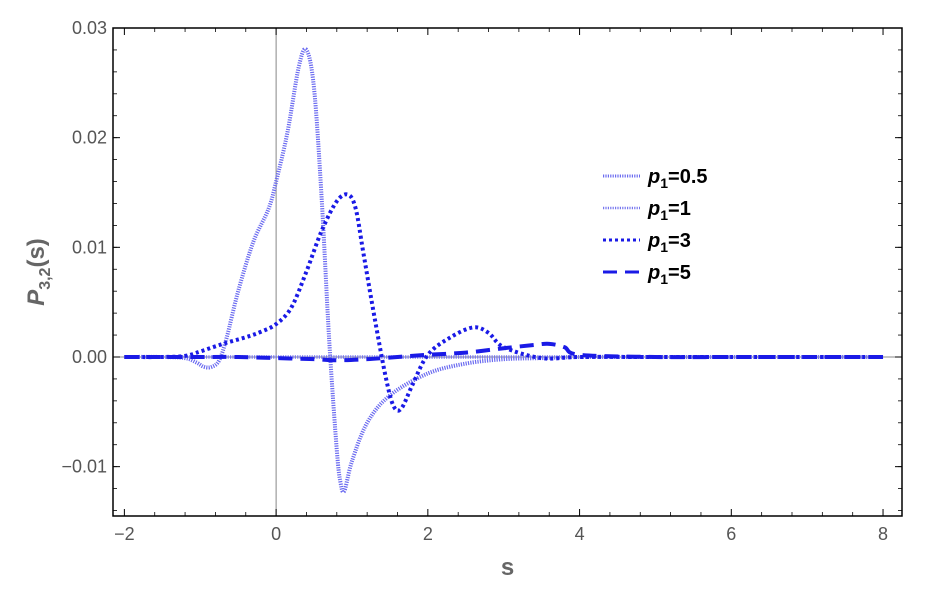 The width and height of the screenshot is (928, 594). What do you see at coordinates (84, 467) in the screenshot?
I see `y-tick-label: −0.01` at bounding box center [84, 467].